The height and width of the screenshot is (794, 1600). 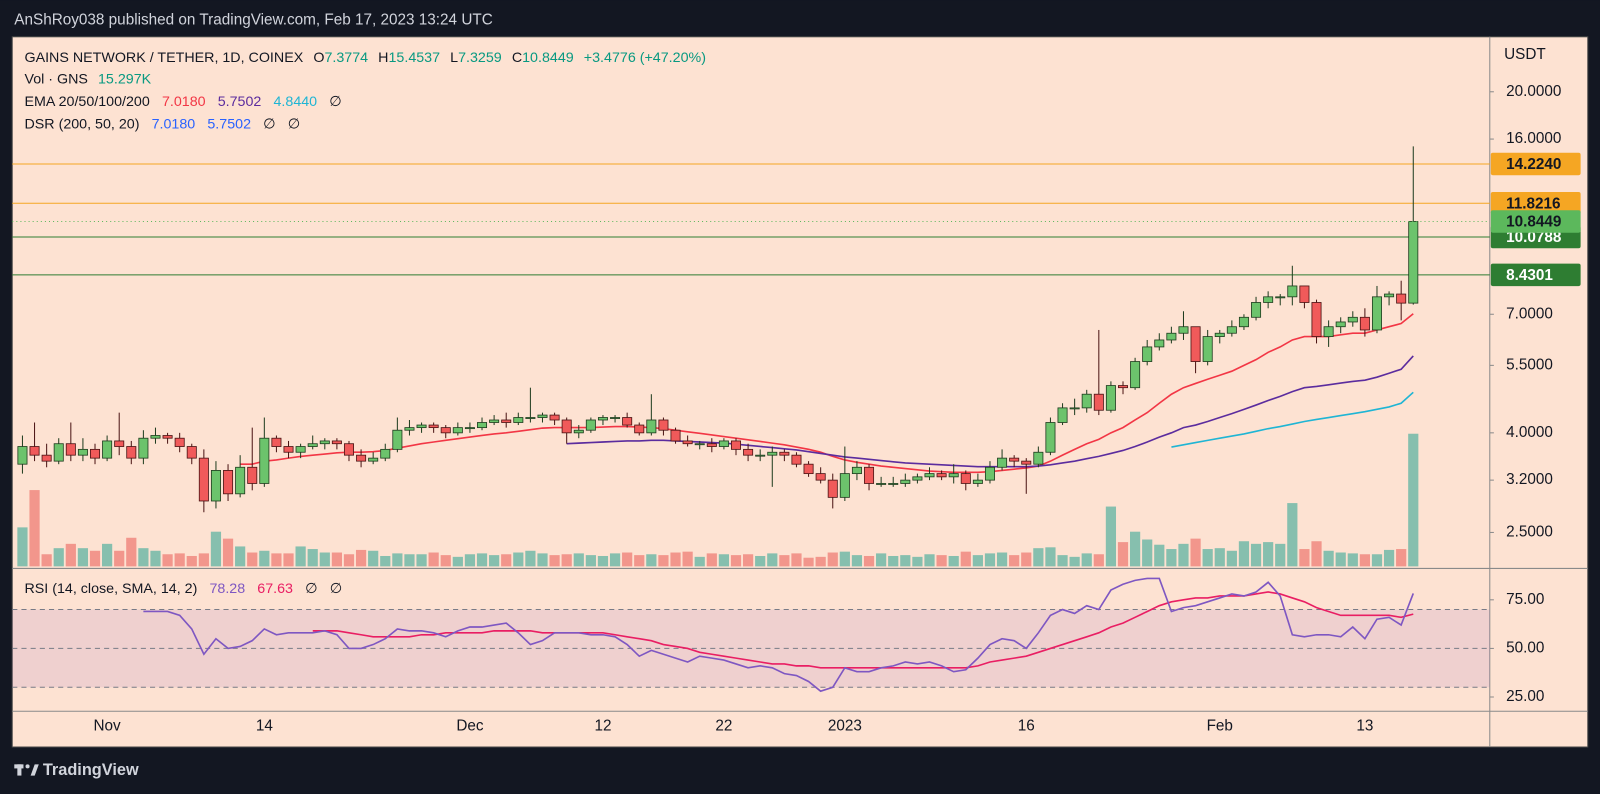 I want to click on x-tick-label: Dec, so click(x=470, y=726).